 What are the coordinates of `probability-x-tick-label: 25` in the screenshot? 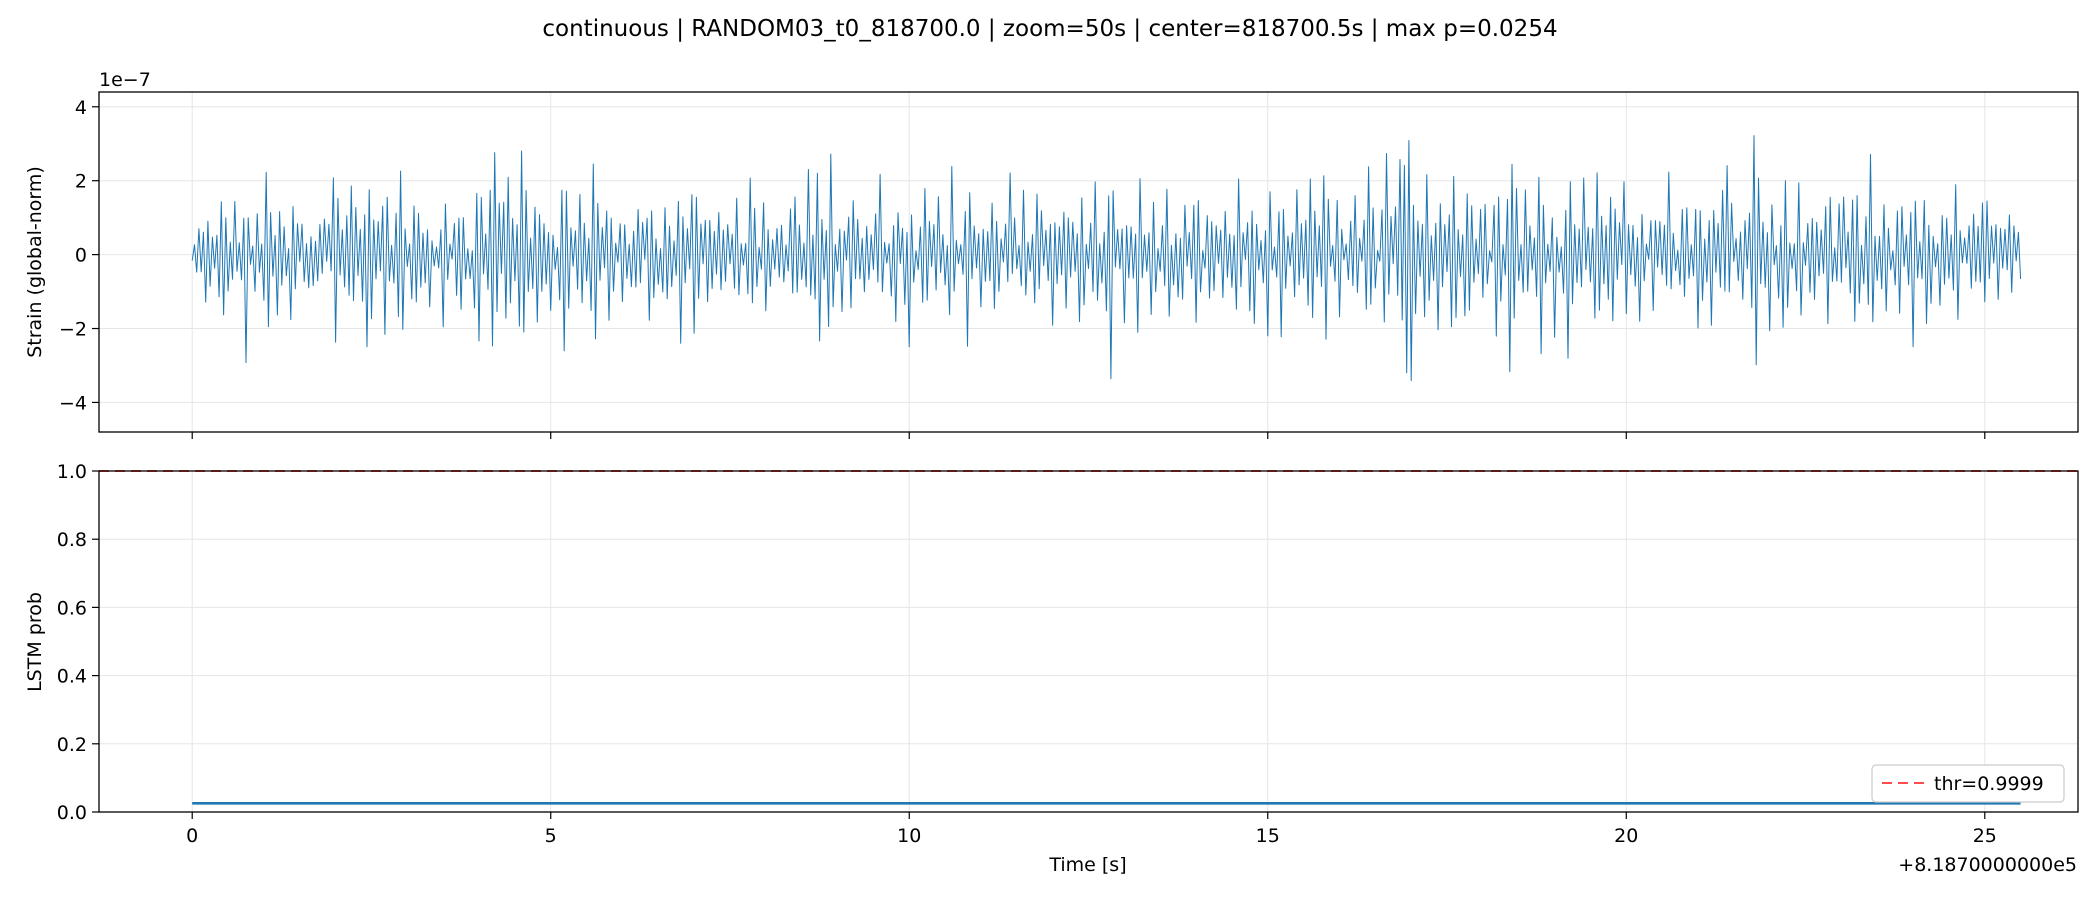 It's located at (1985, 836).